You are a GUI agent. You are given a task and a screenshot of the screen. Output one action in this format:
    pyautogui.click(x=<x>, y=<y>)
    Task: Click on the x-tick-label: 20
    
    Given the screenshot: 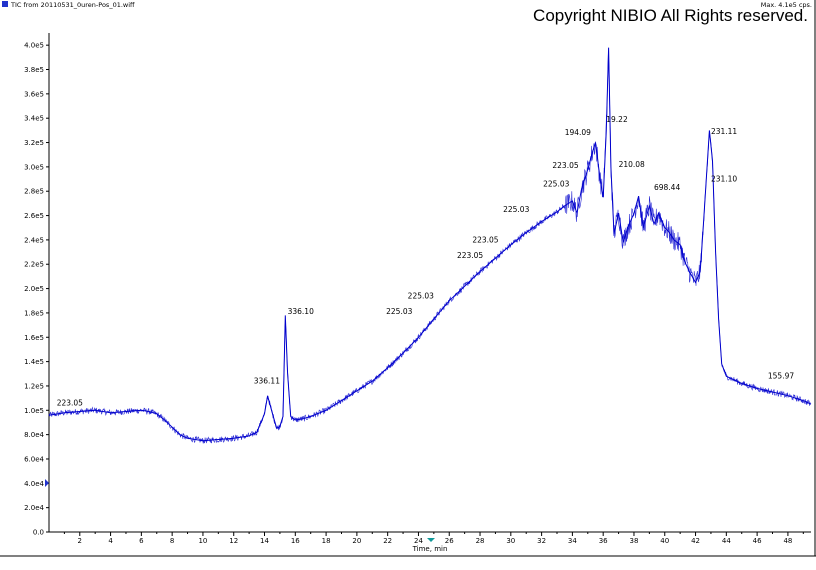 What is the action you would take?
    pyautogui.click(x=356, y=541)
    